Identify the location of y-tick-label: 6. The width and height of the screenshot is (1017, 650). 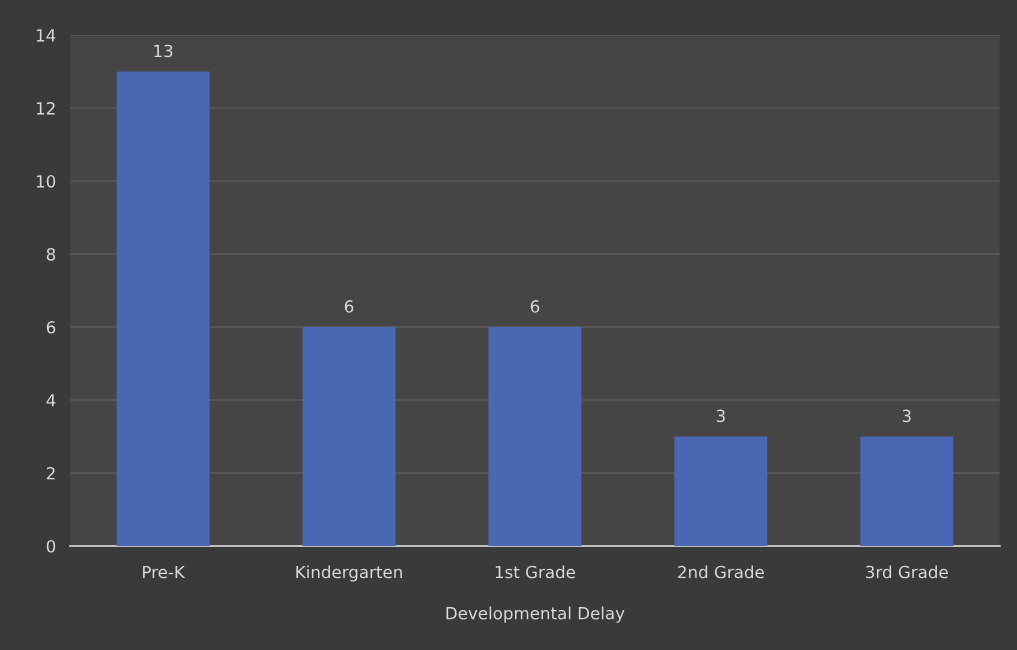
(51, 327).